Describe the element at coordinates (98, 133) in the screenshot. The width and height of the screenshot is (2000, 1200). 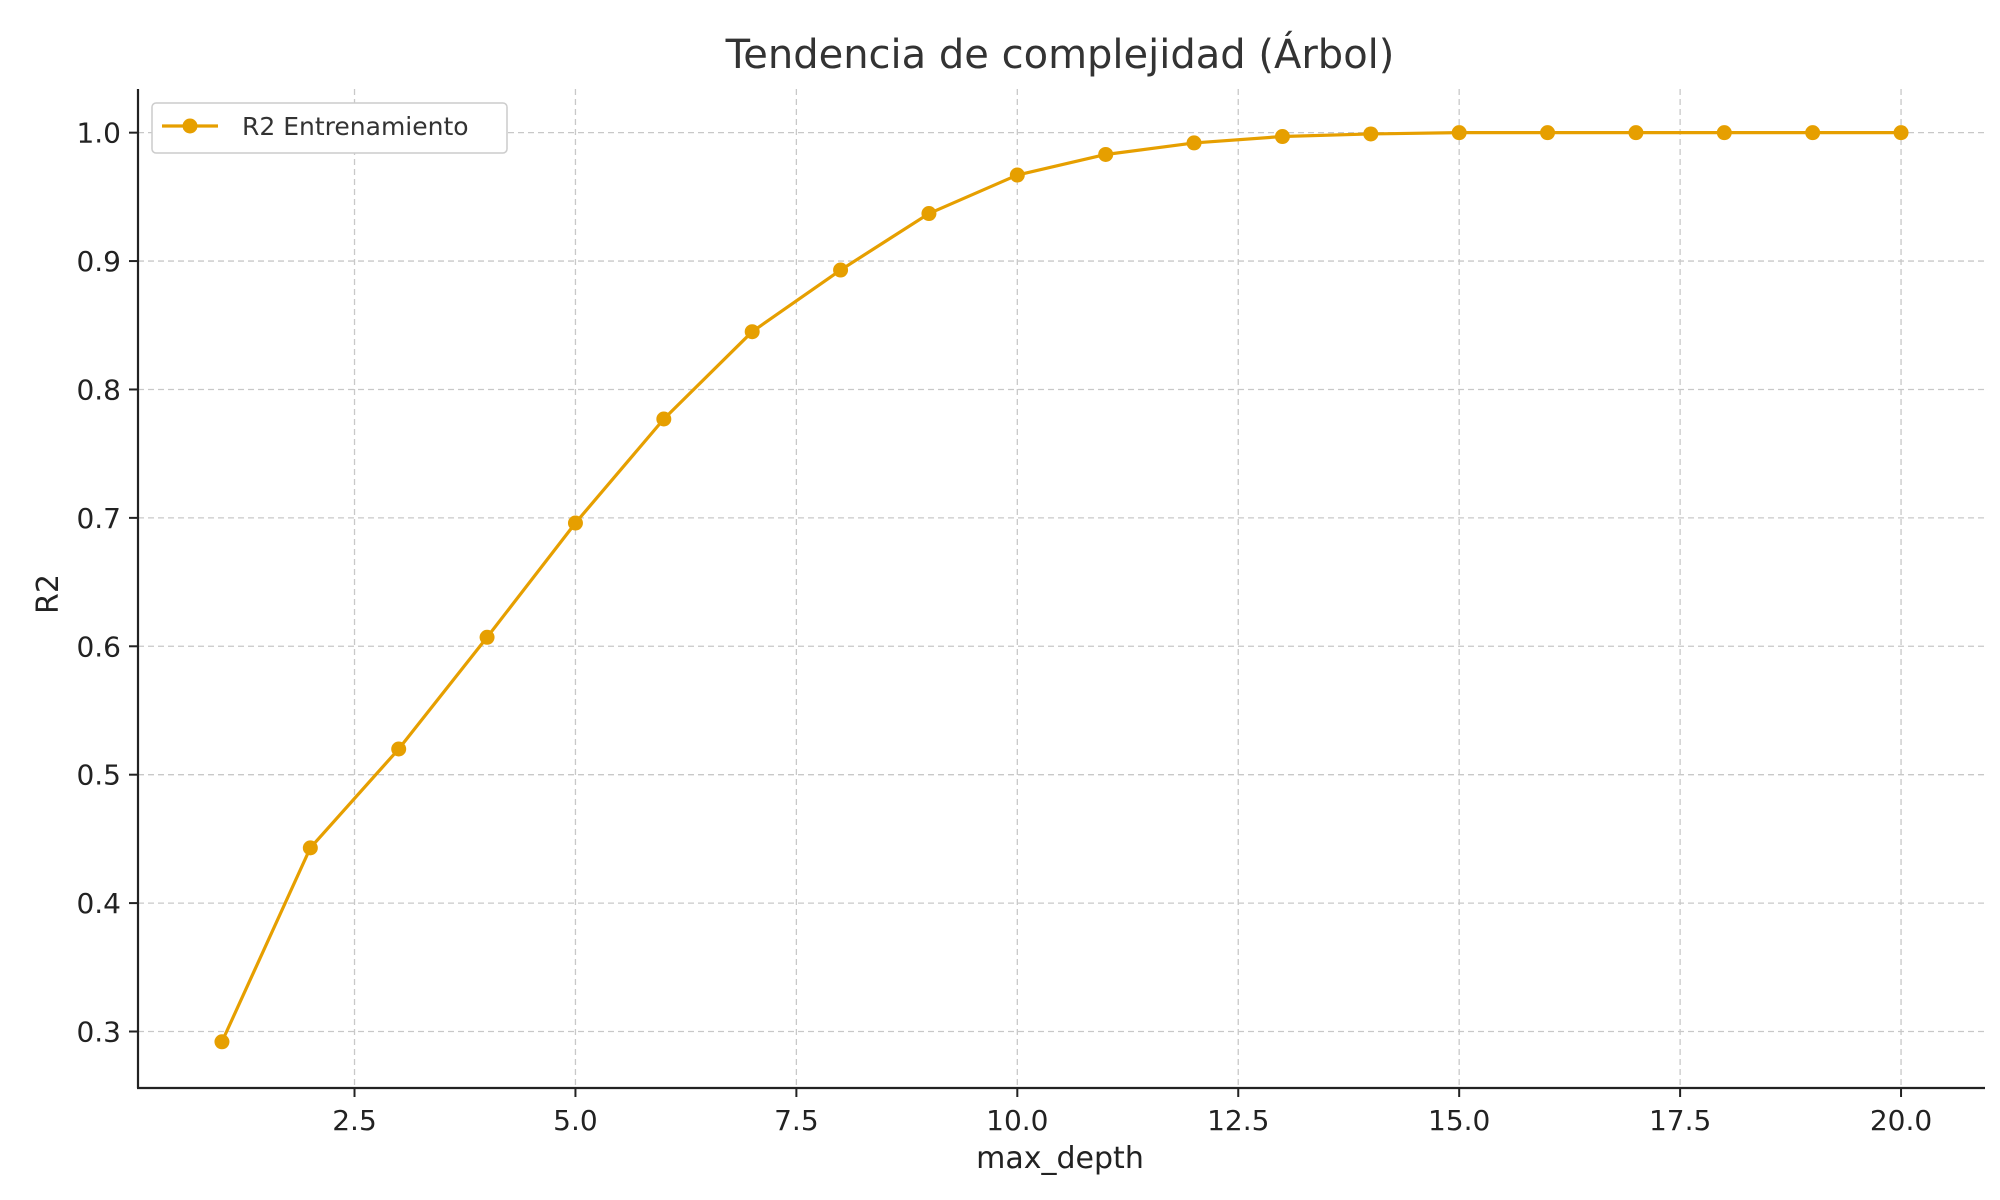
I see `y-tick-label: 1.0` at that location.